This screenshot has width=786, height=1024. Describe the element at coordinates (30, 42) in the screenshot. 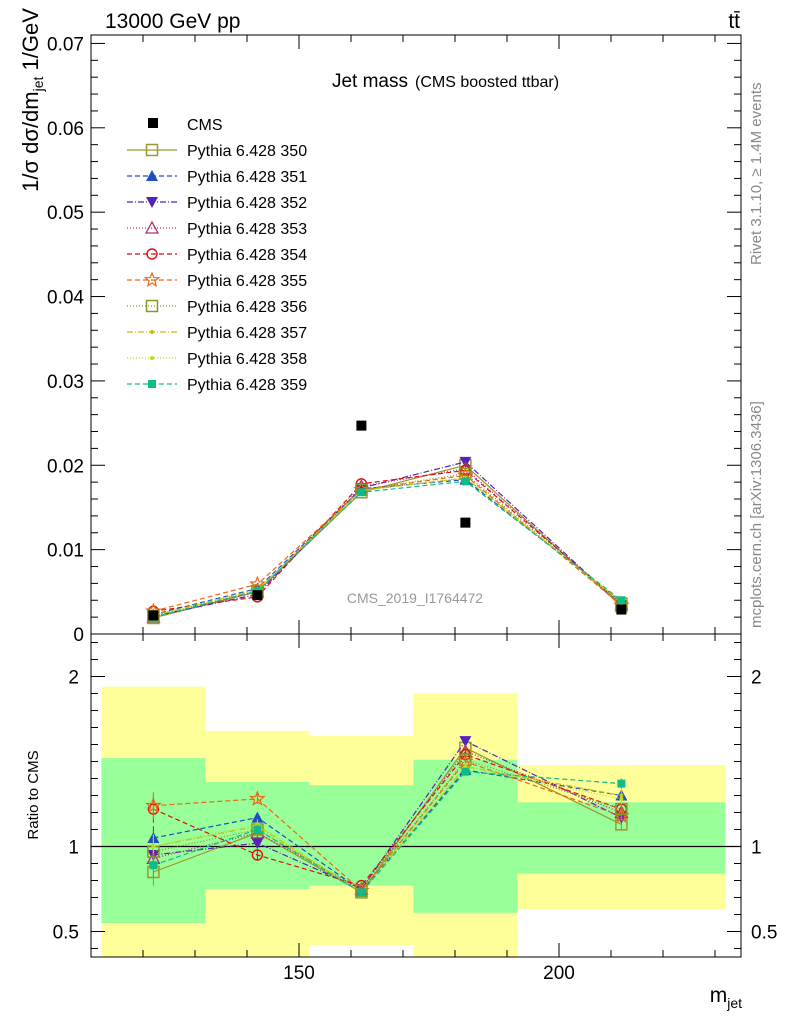

I see `y-axis-label-frac2: 1/GeV` at that location.